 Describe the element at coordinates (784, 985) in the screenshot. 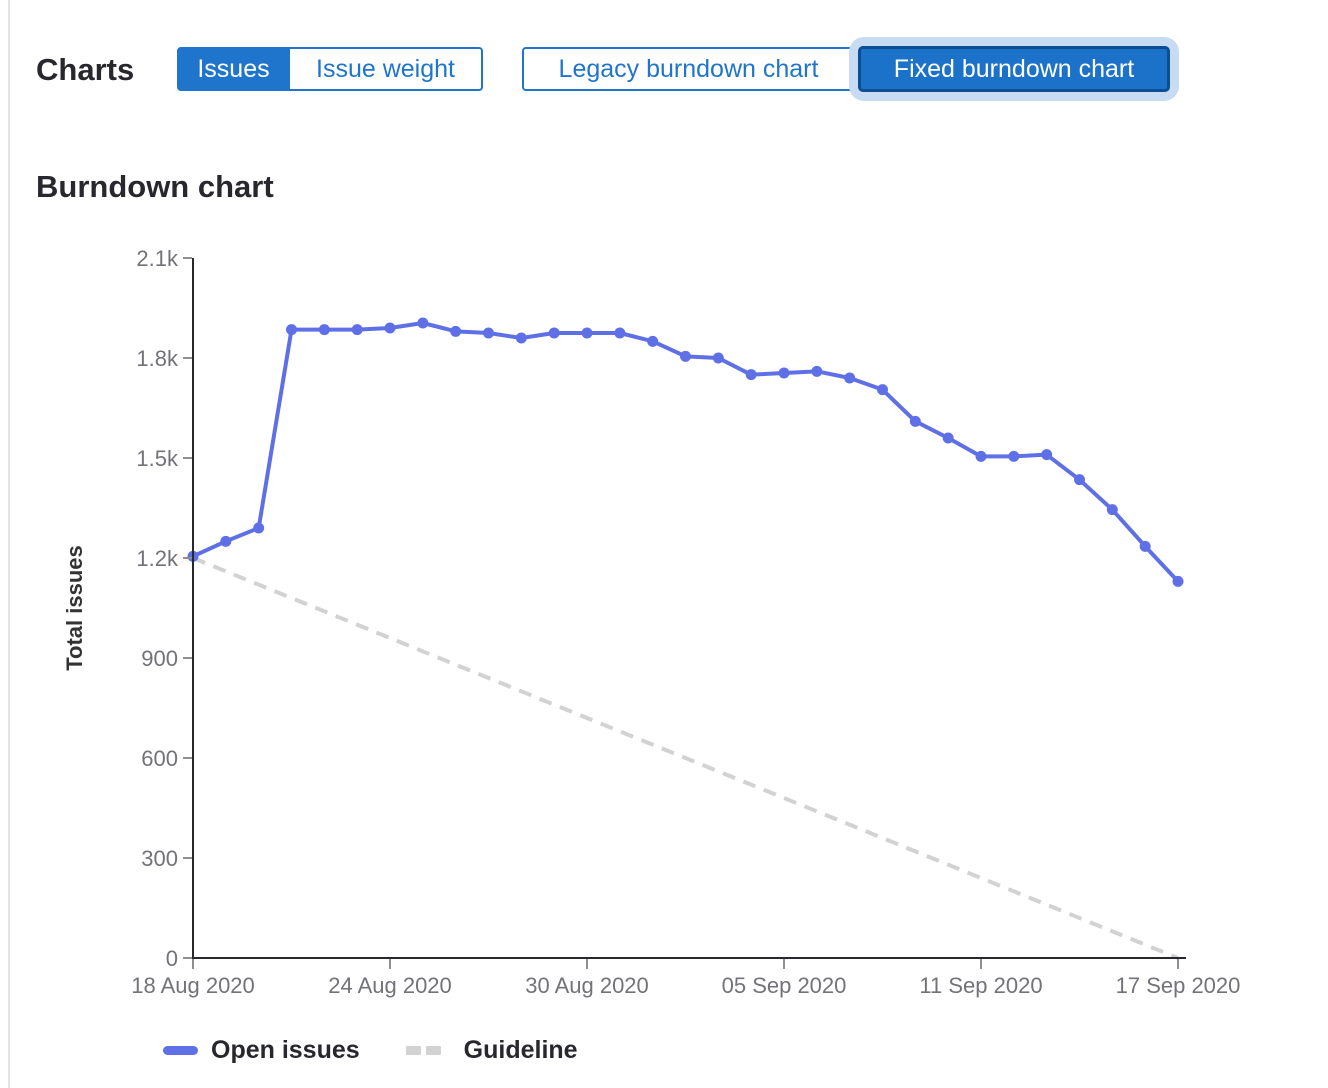

I see `x-axis-tick-label: 05 Sep 2020` at that location.